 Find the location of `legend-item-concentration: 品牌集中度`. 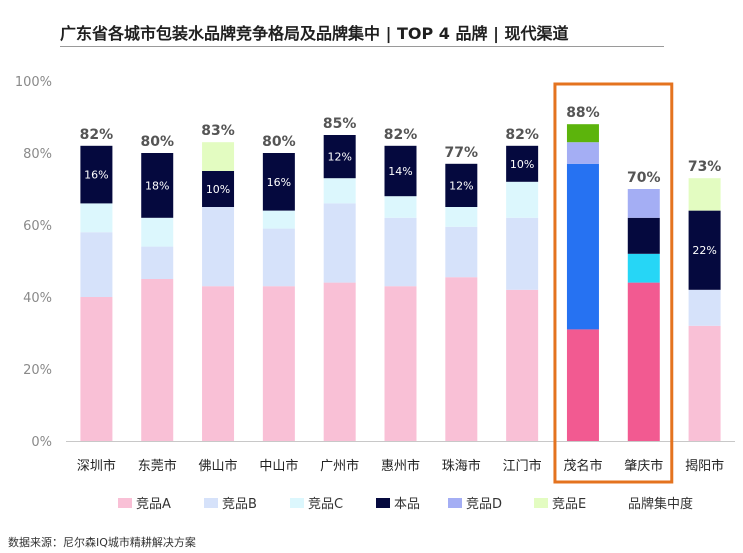

legend-item-concentration: 品牌集中度 is located at coordinates (660, 502).